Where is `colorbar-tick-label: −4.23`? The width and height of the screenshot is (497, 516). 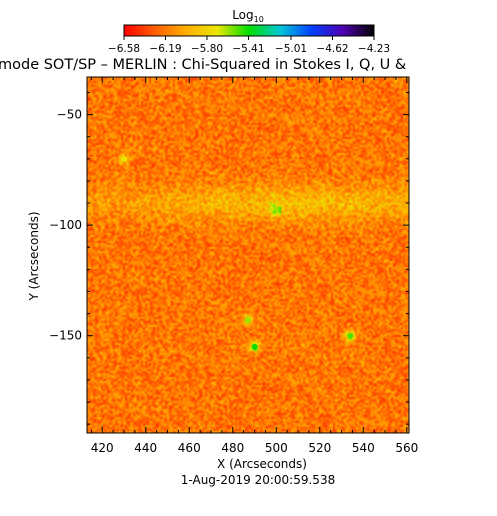 colorbar-tick-label: −4.23 is located at coordinates (374, 49).